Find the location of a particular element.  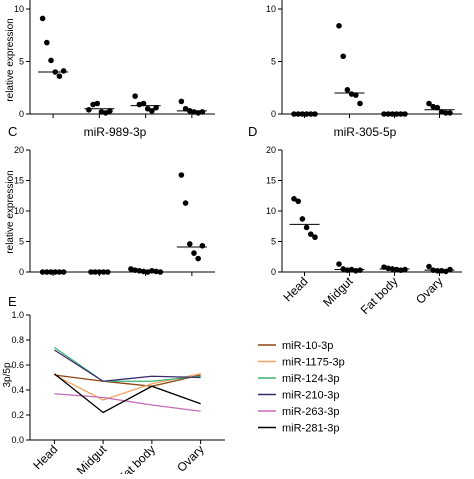

panel-letter: D is located at coordinates (252, 131).